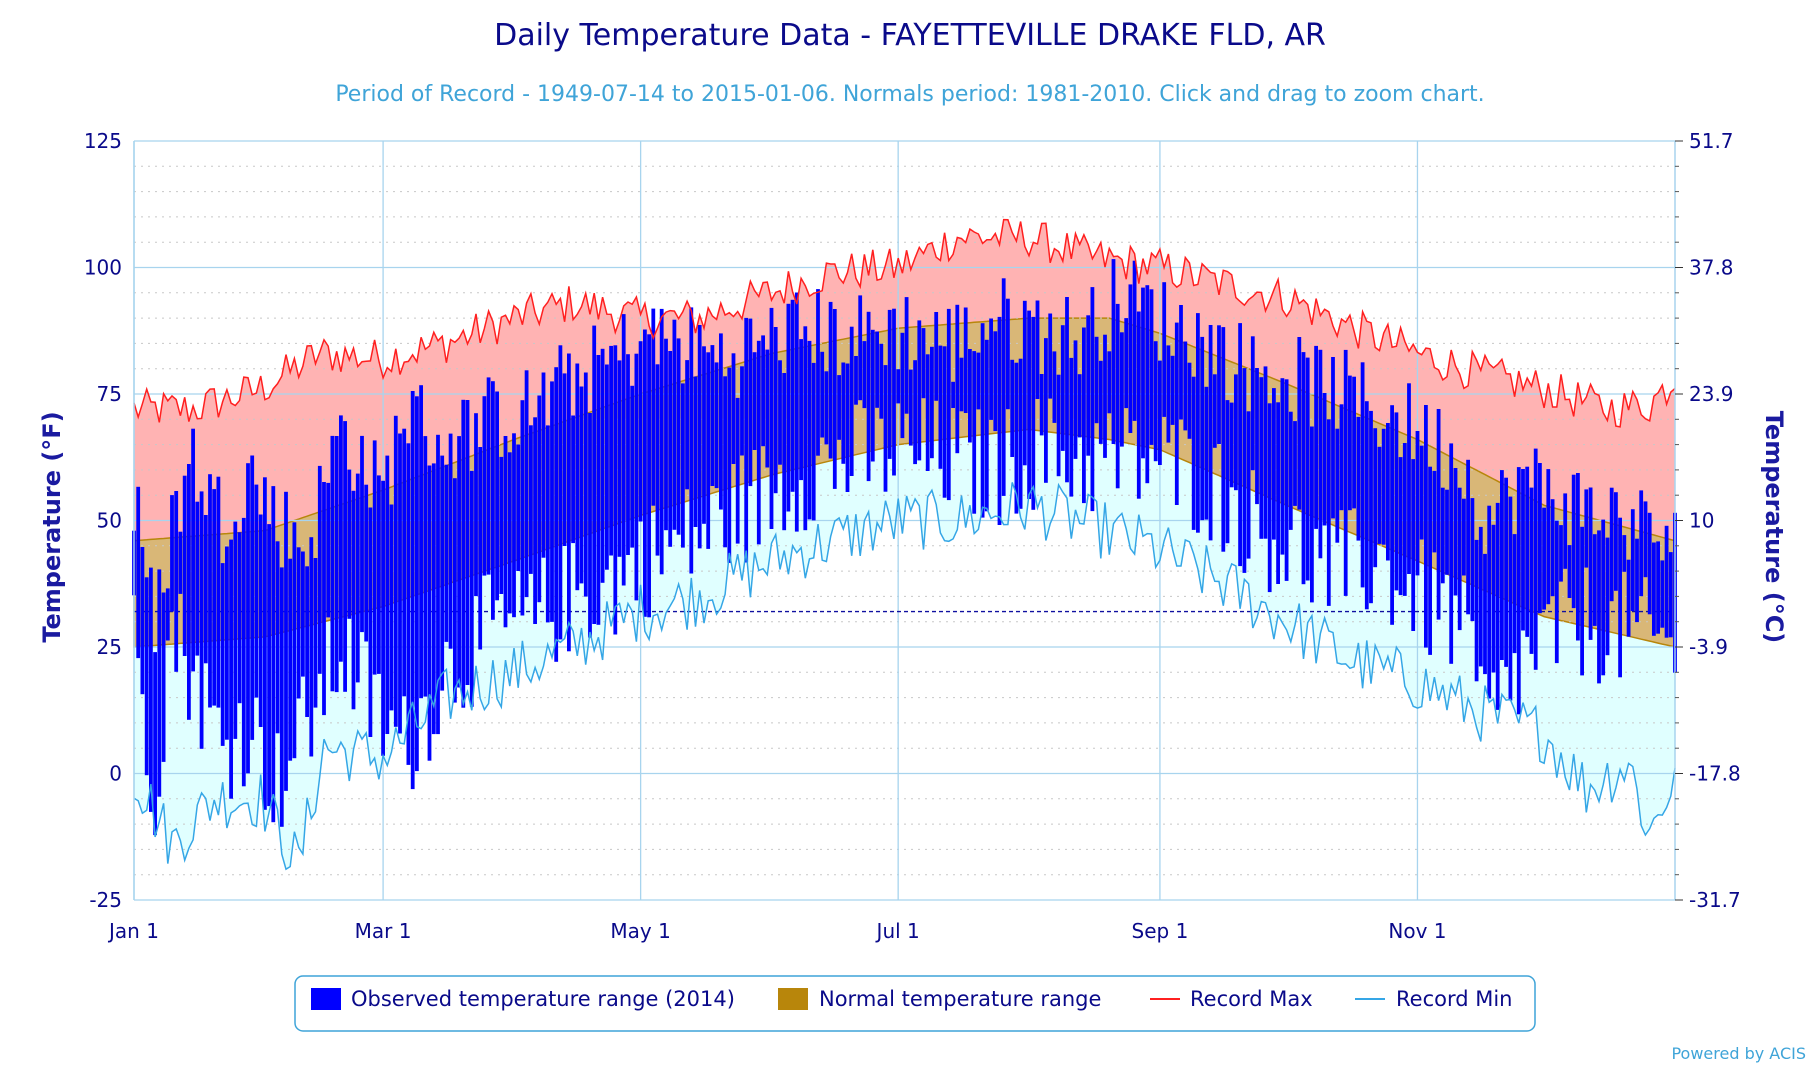 This screenshot has height=1066, width=1820. I want to click on x-tick-label: May 1, so click(640, 931).